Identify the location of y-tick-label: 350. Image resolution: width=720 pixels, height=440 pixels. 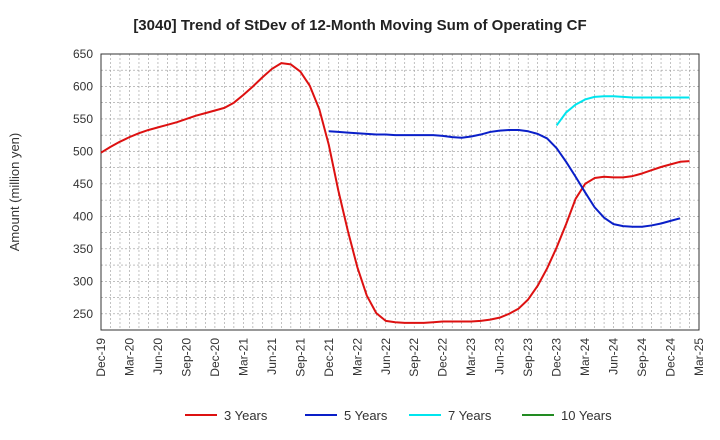
(83, 249).